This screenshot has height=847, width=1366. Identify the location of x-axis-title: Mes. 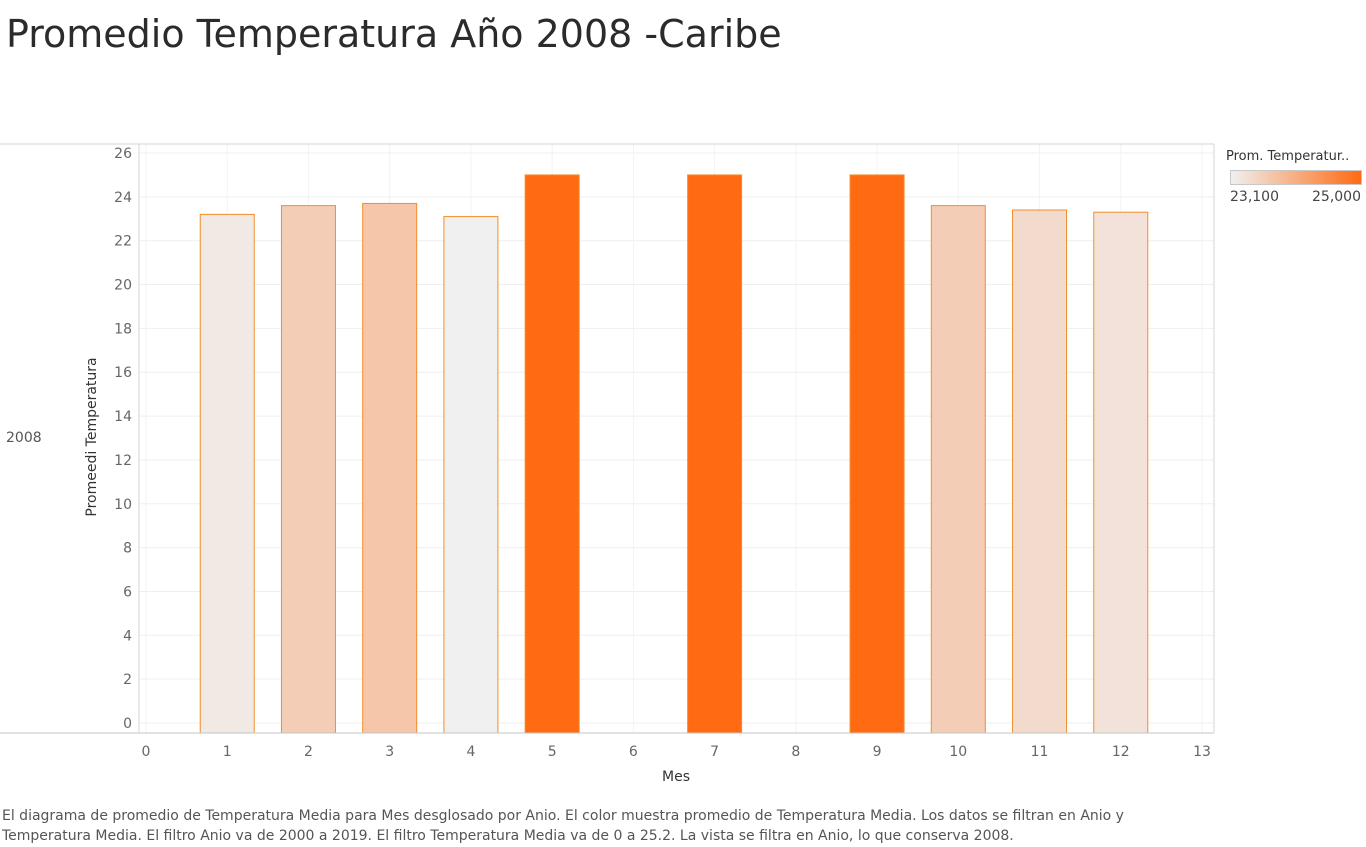
(676, 777).